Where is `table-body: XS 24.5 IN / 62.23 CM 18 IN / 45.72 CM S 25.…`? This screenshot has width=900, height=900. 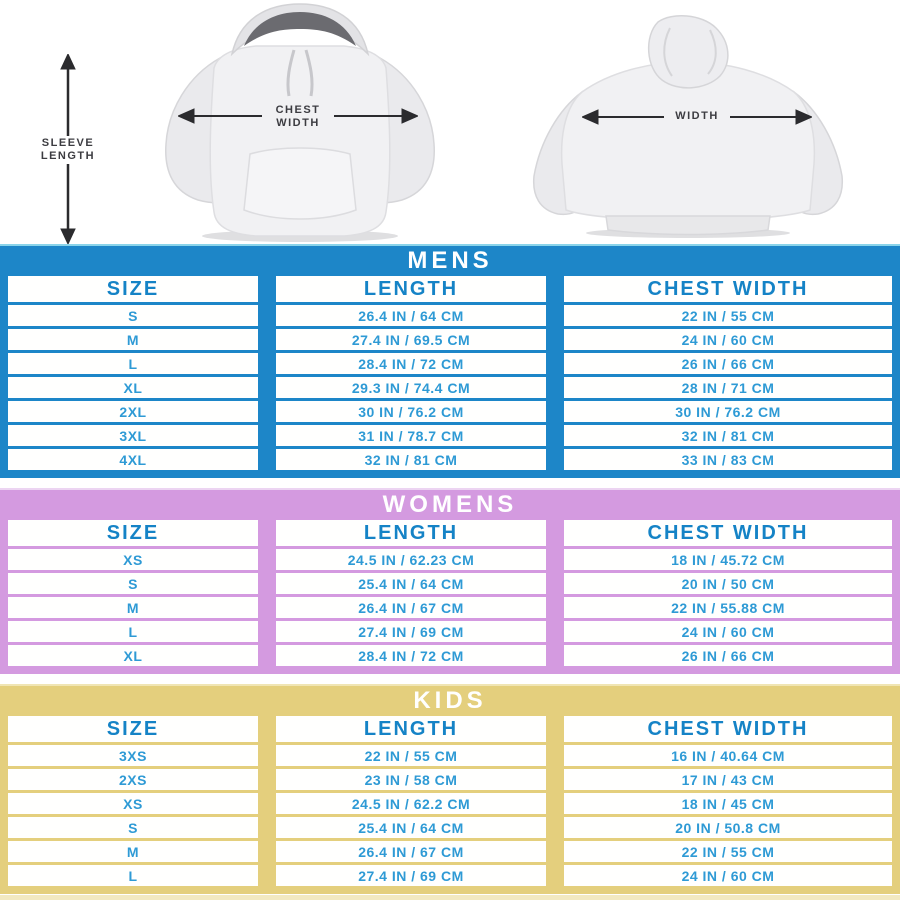 table-body: XS 24.5 IN / 62.23 CM 18 IN / 45.72 CM S 25.… is located at coordinates (450, 607).